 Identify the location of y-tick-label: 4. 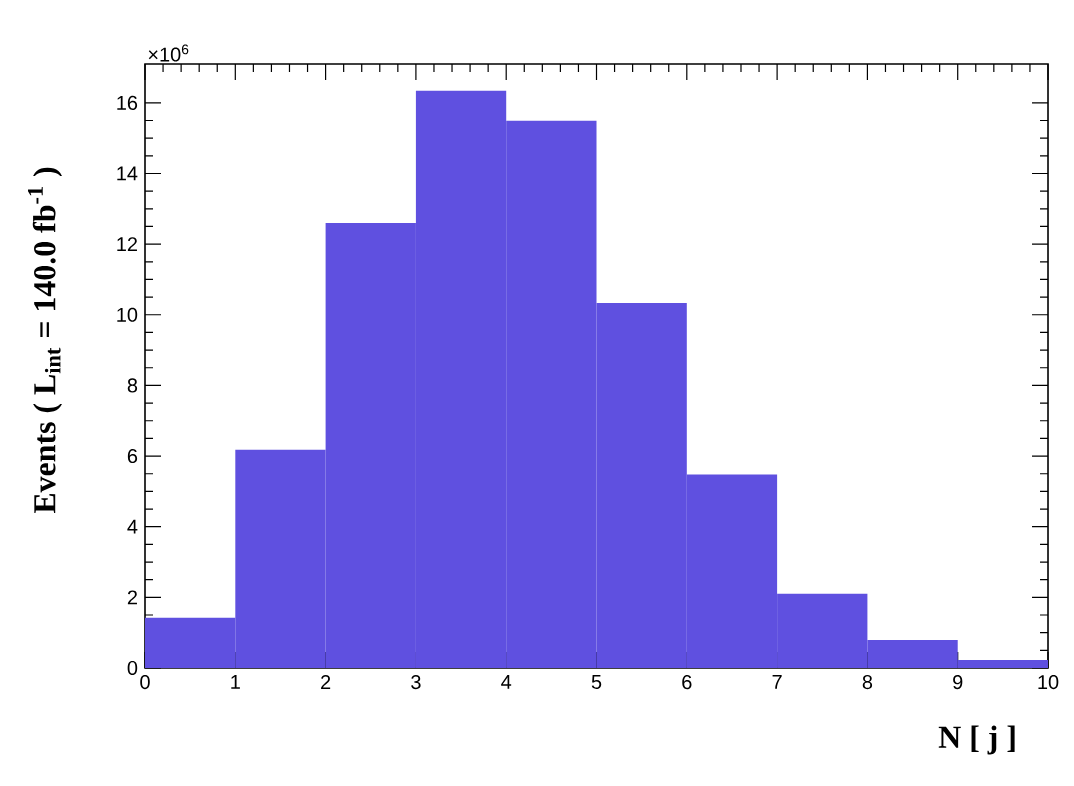
(132, 526).